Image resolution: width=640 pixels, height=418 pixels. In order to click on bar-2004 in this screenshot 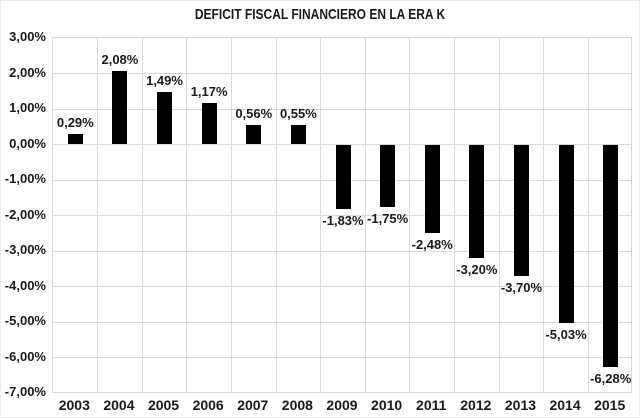, I will do `click(120, 107)`.